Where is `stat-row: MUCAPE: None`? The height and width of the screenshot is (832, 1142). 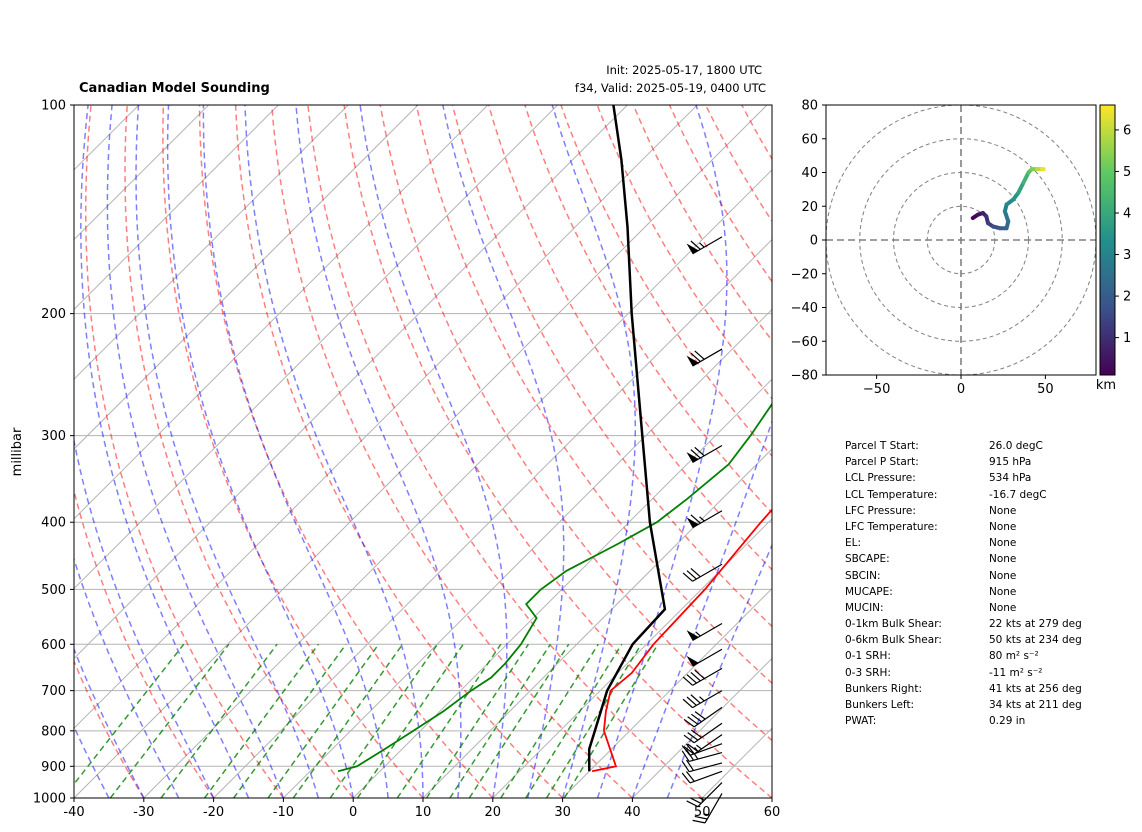 stat-row: MUCAPE: None is located at coordinates (963, 592).